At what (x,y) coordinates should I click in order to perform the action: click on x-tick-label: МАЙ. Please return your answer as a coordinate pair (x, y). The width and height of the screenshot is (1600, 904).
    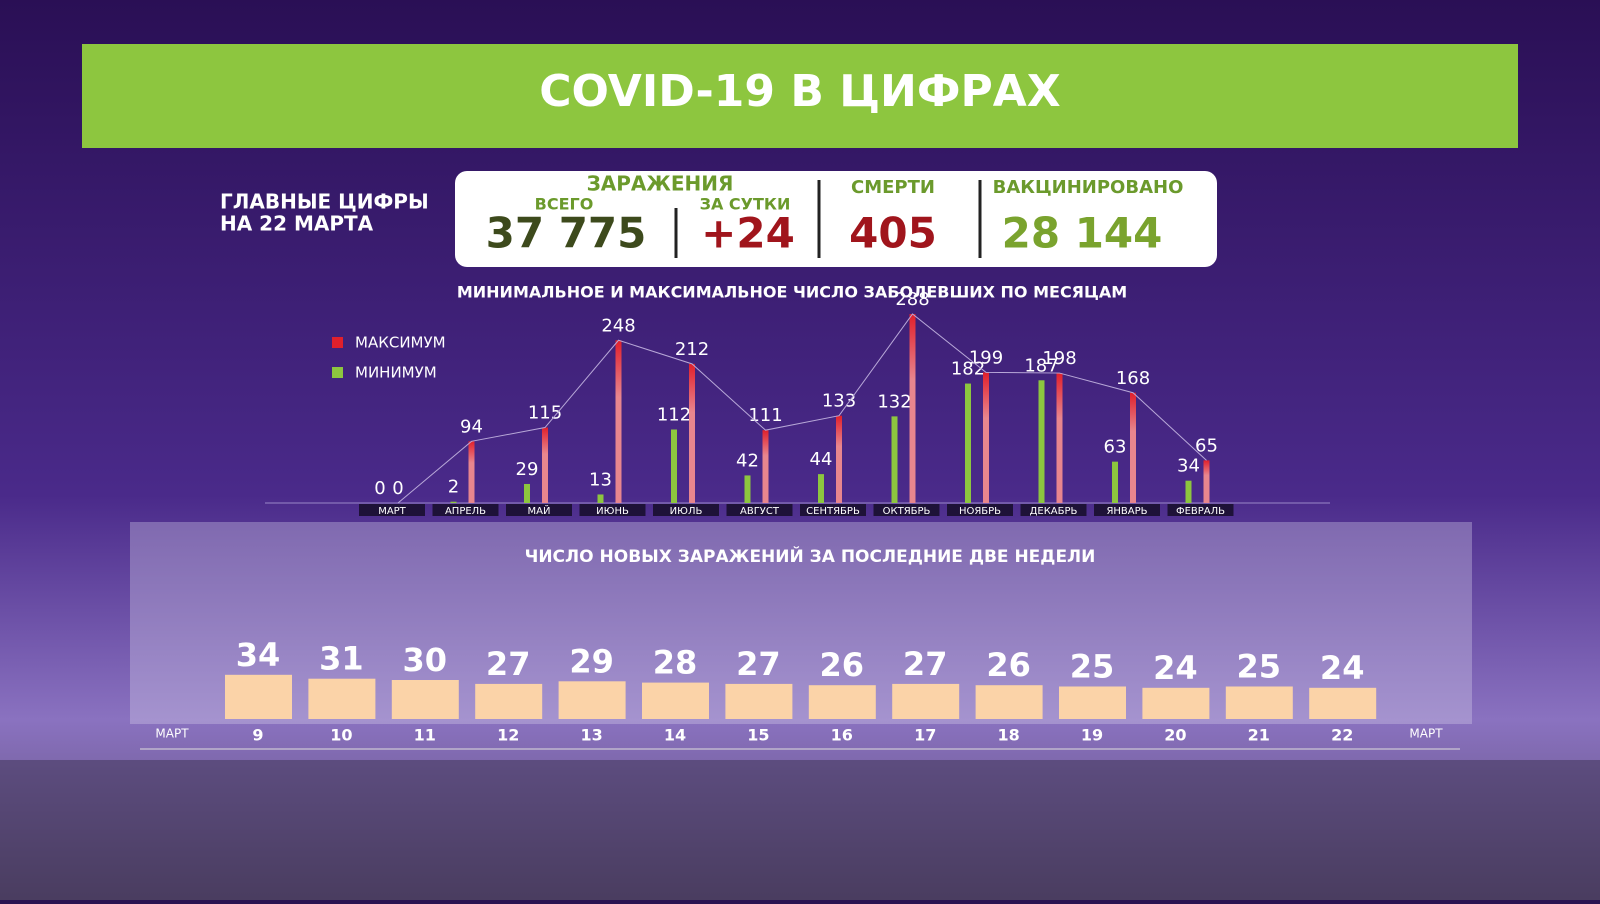
    Looking at the image, I should click on (539, 510).